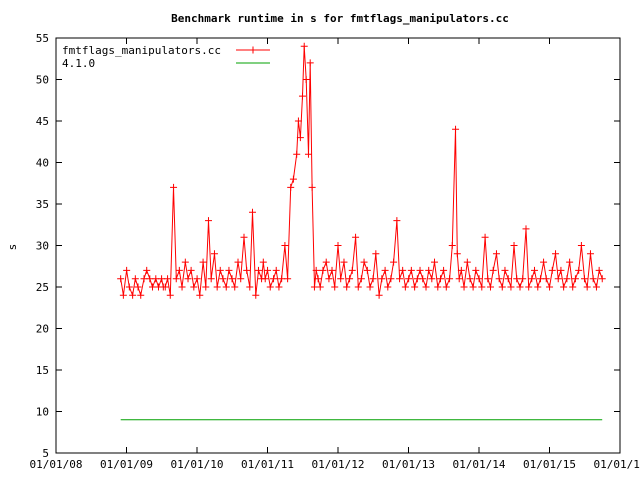 The width and height of the screenshot is (640, 480). Describe the element at coordinates (42, 412) in the screenshot. I see `y-tick-label: 10` at that location.